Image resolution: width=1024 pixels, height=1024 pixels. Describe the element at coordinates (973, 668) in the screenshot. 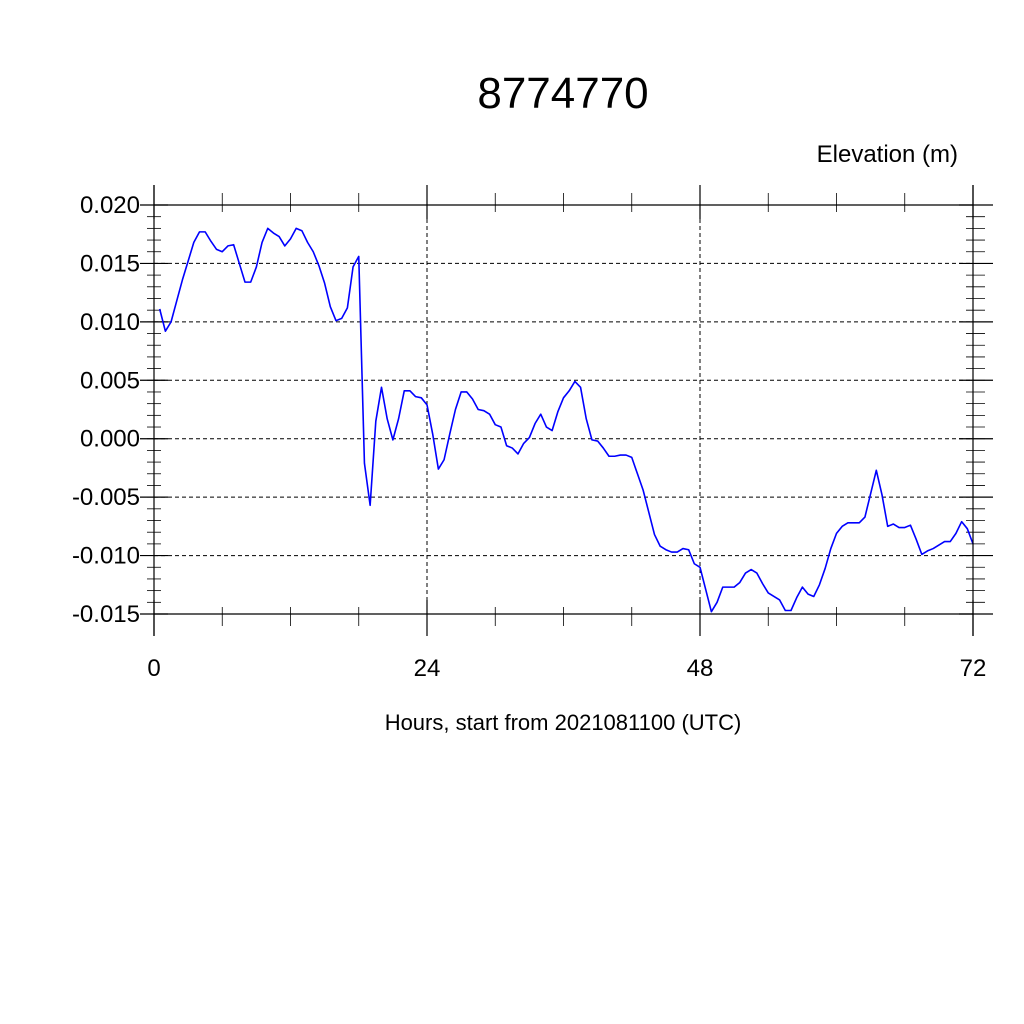

I see `x-tick-label: 72` at that location.